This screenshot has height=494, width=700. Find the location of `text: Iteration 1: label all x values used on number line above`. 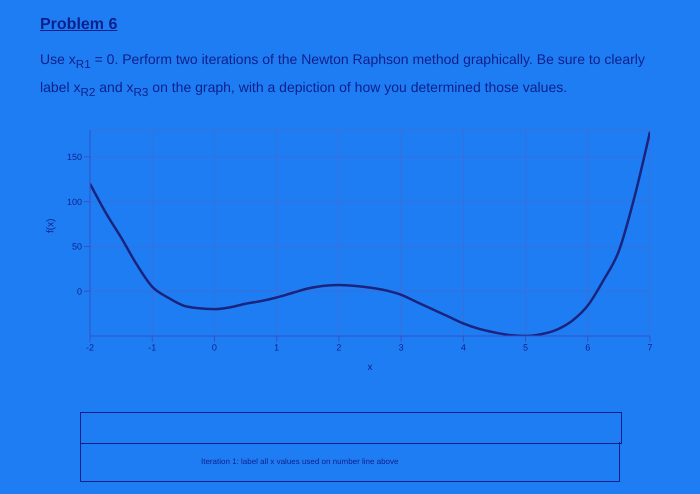

text: Iteration 1: label all x values used on number line above is located at coordinates (299, 461).